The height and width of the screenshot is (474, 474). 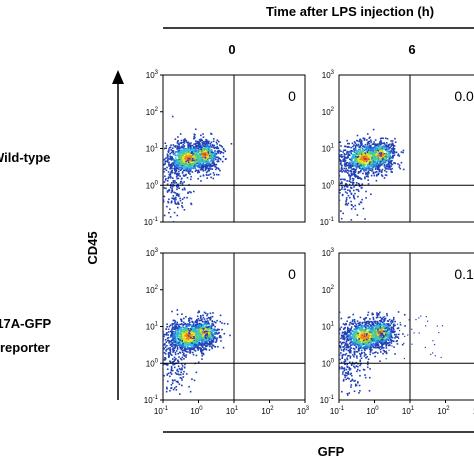 I want to click on y-tick-exponent: 0, so click(x=157, y=183).